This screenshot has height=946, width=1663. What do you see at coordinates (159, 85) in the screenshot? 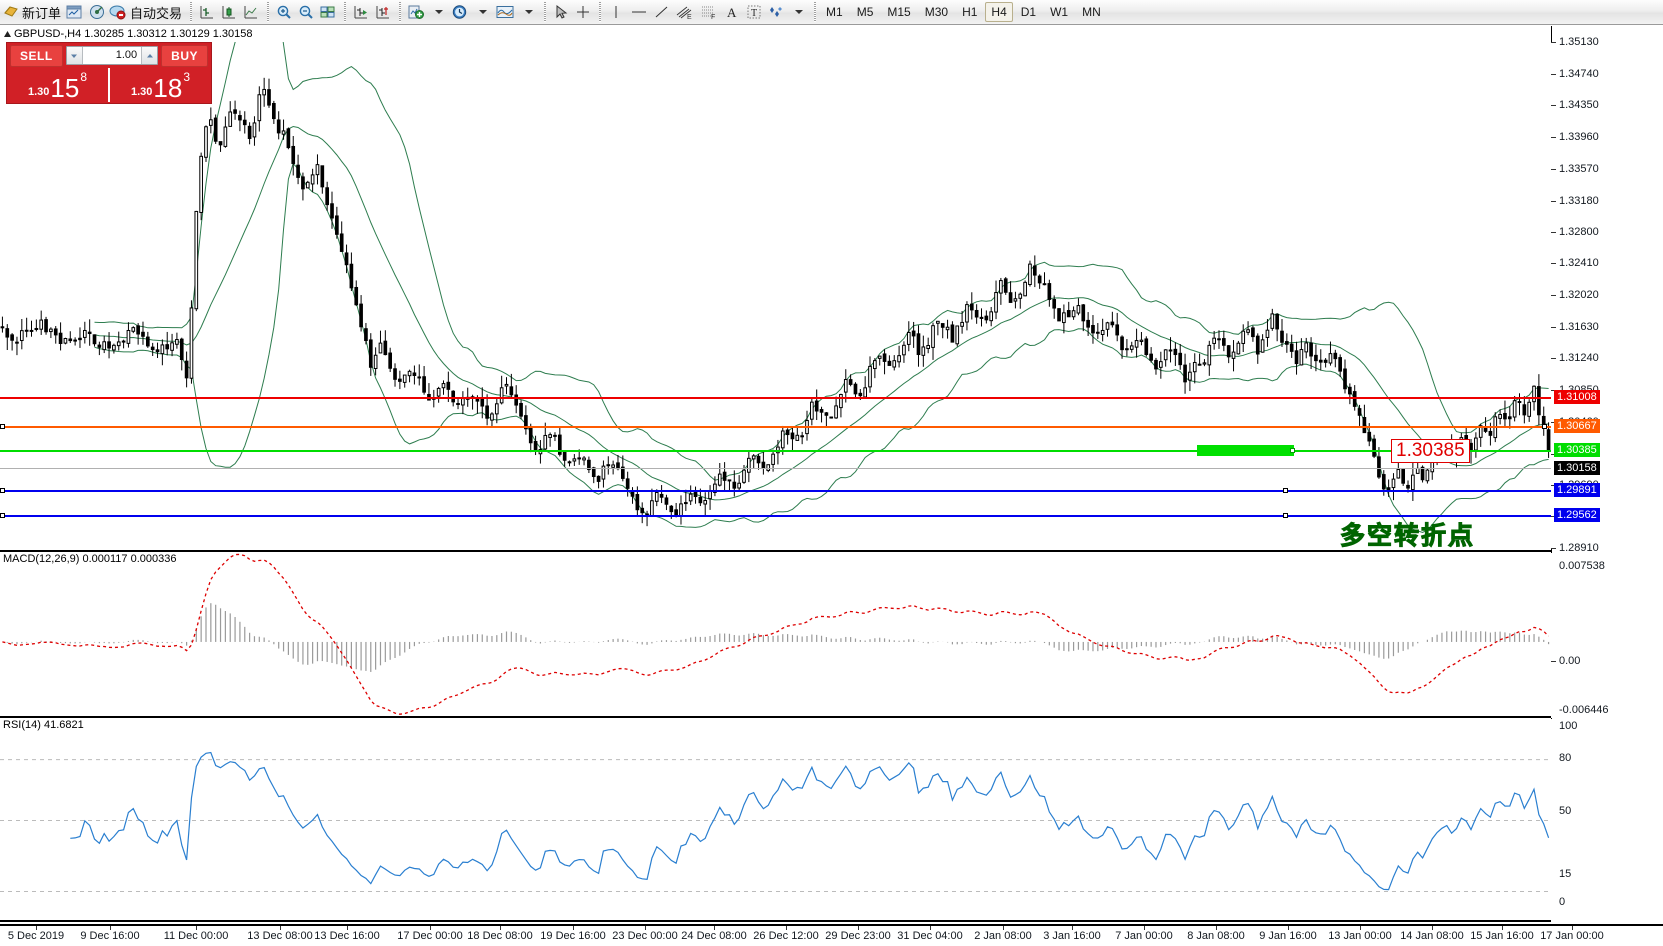
I see `ask-quote: 1.30 18 3` at bounding box center [159, 85].